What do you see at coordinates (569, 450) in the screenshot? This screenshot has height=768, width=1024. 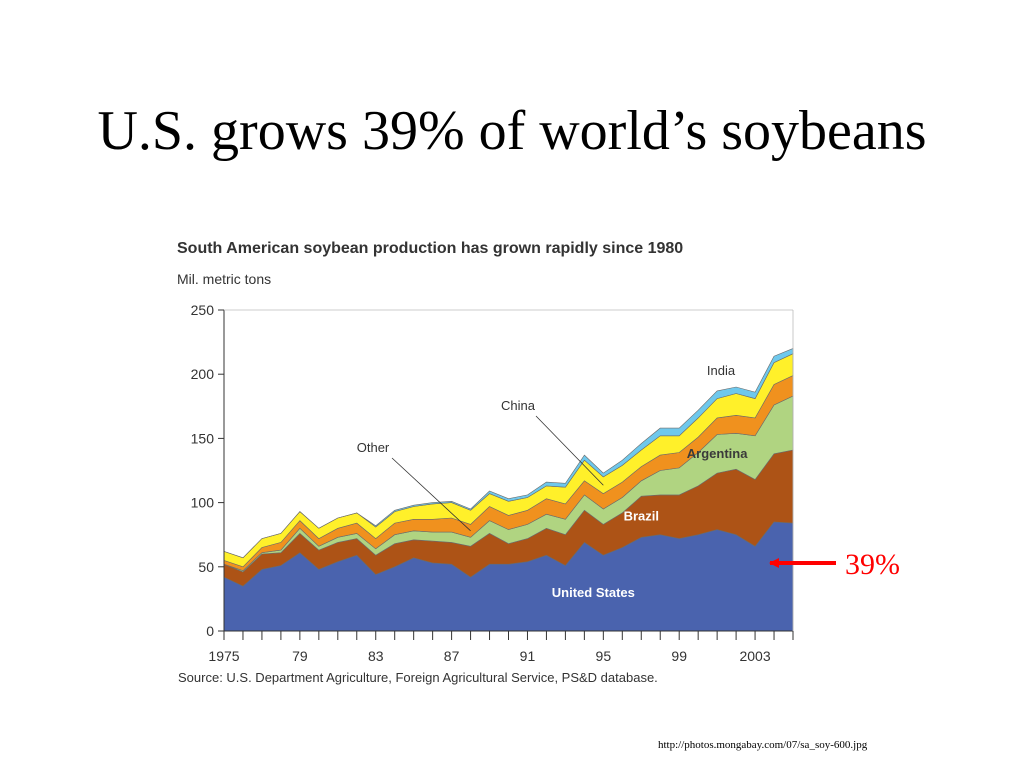 I see `annotation-leader-china` at bounding box center [569, 450].